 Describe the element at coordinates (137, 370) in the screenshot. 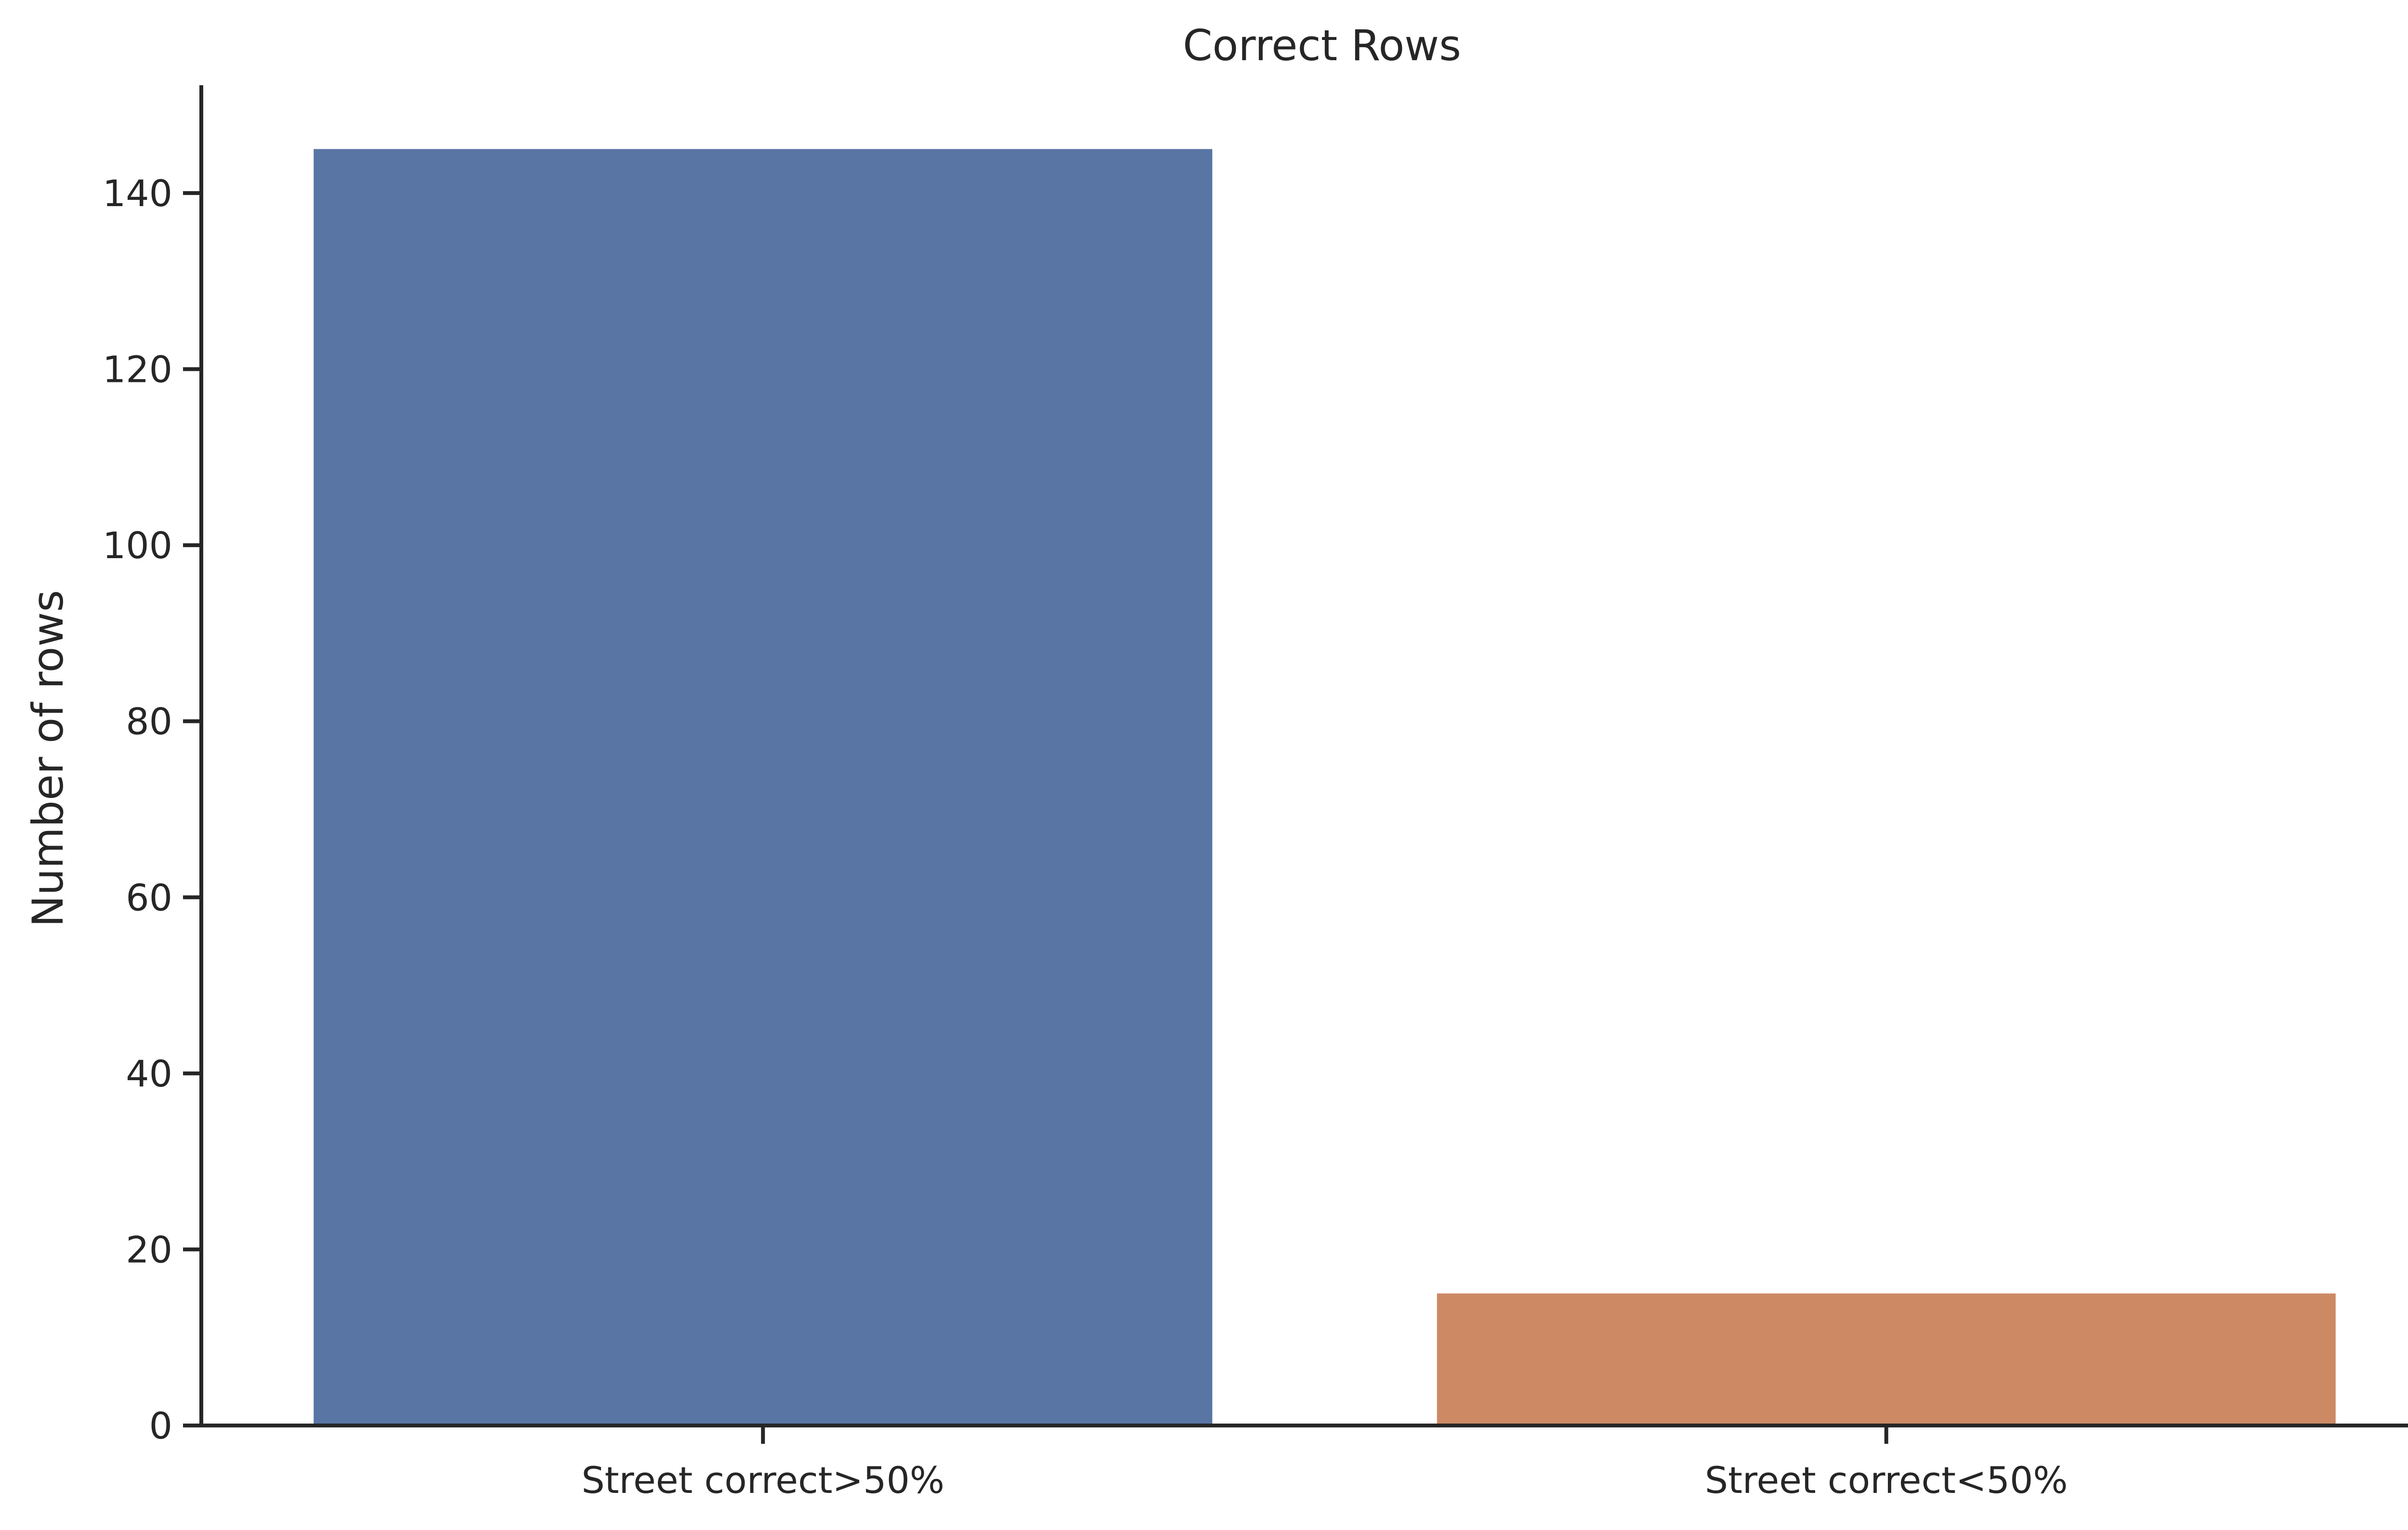

I see `y-tick-label: 120` at that location.